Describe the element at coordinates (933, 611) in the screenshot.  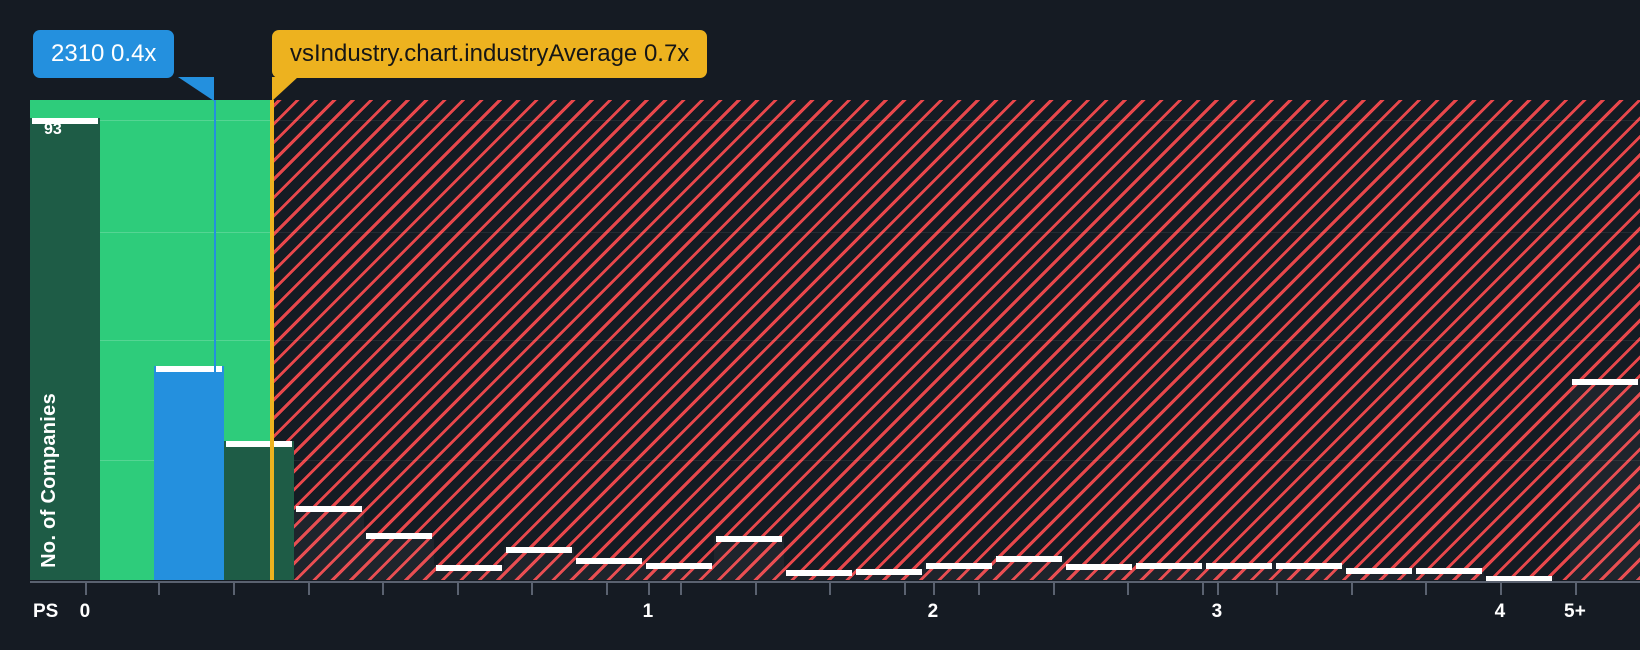
I see `x-axis-tick-label: 2` at that location.